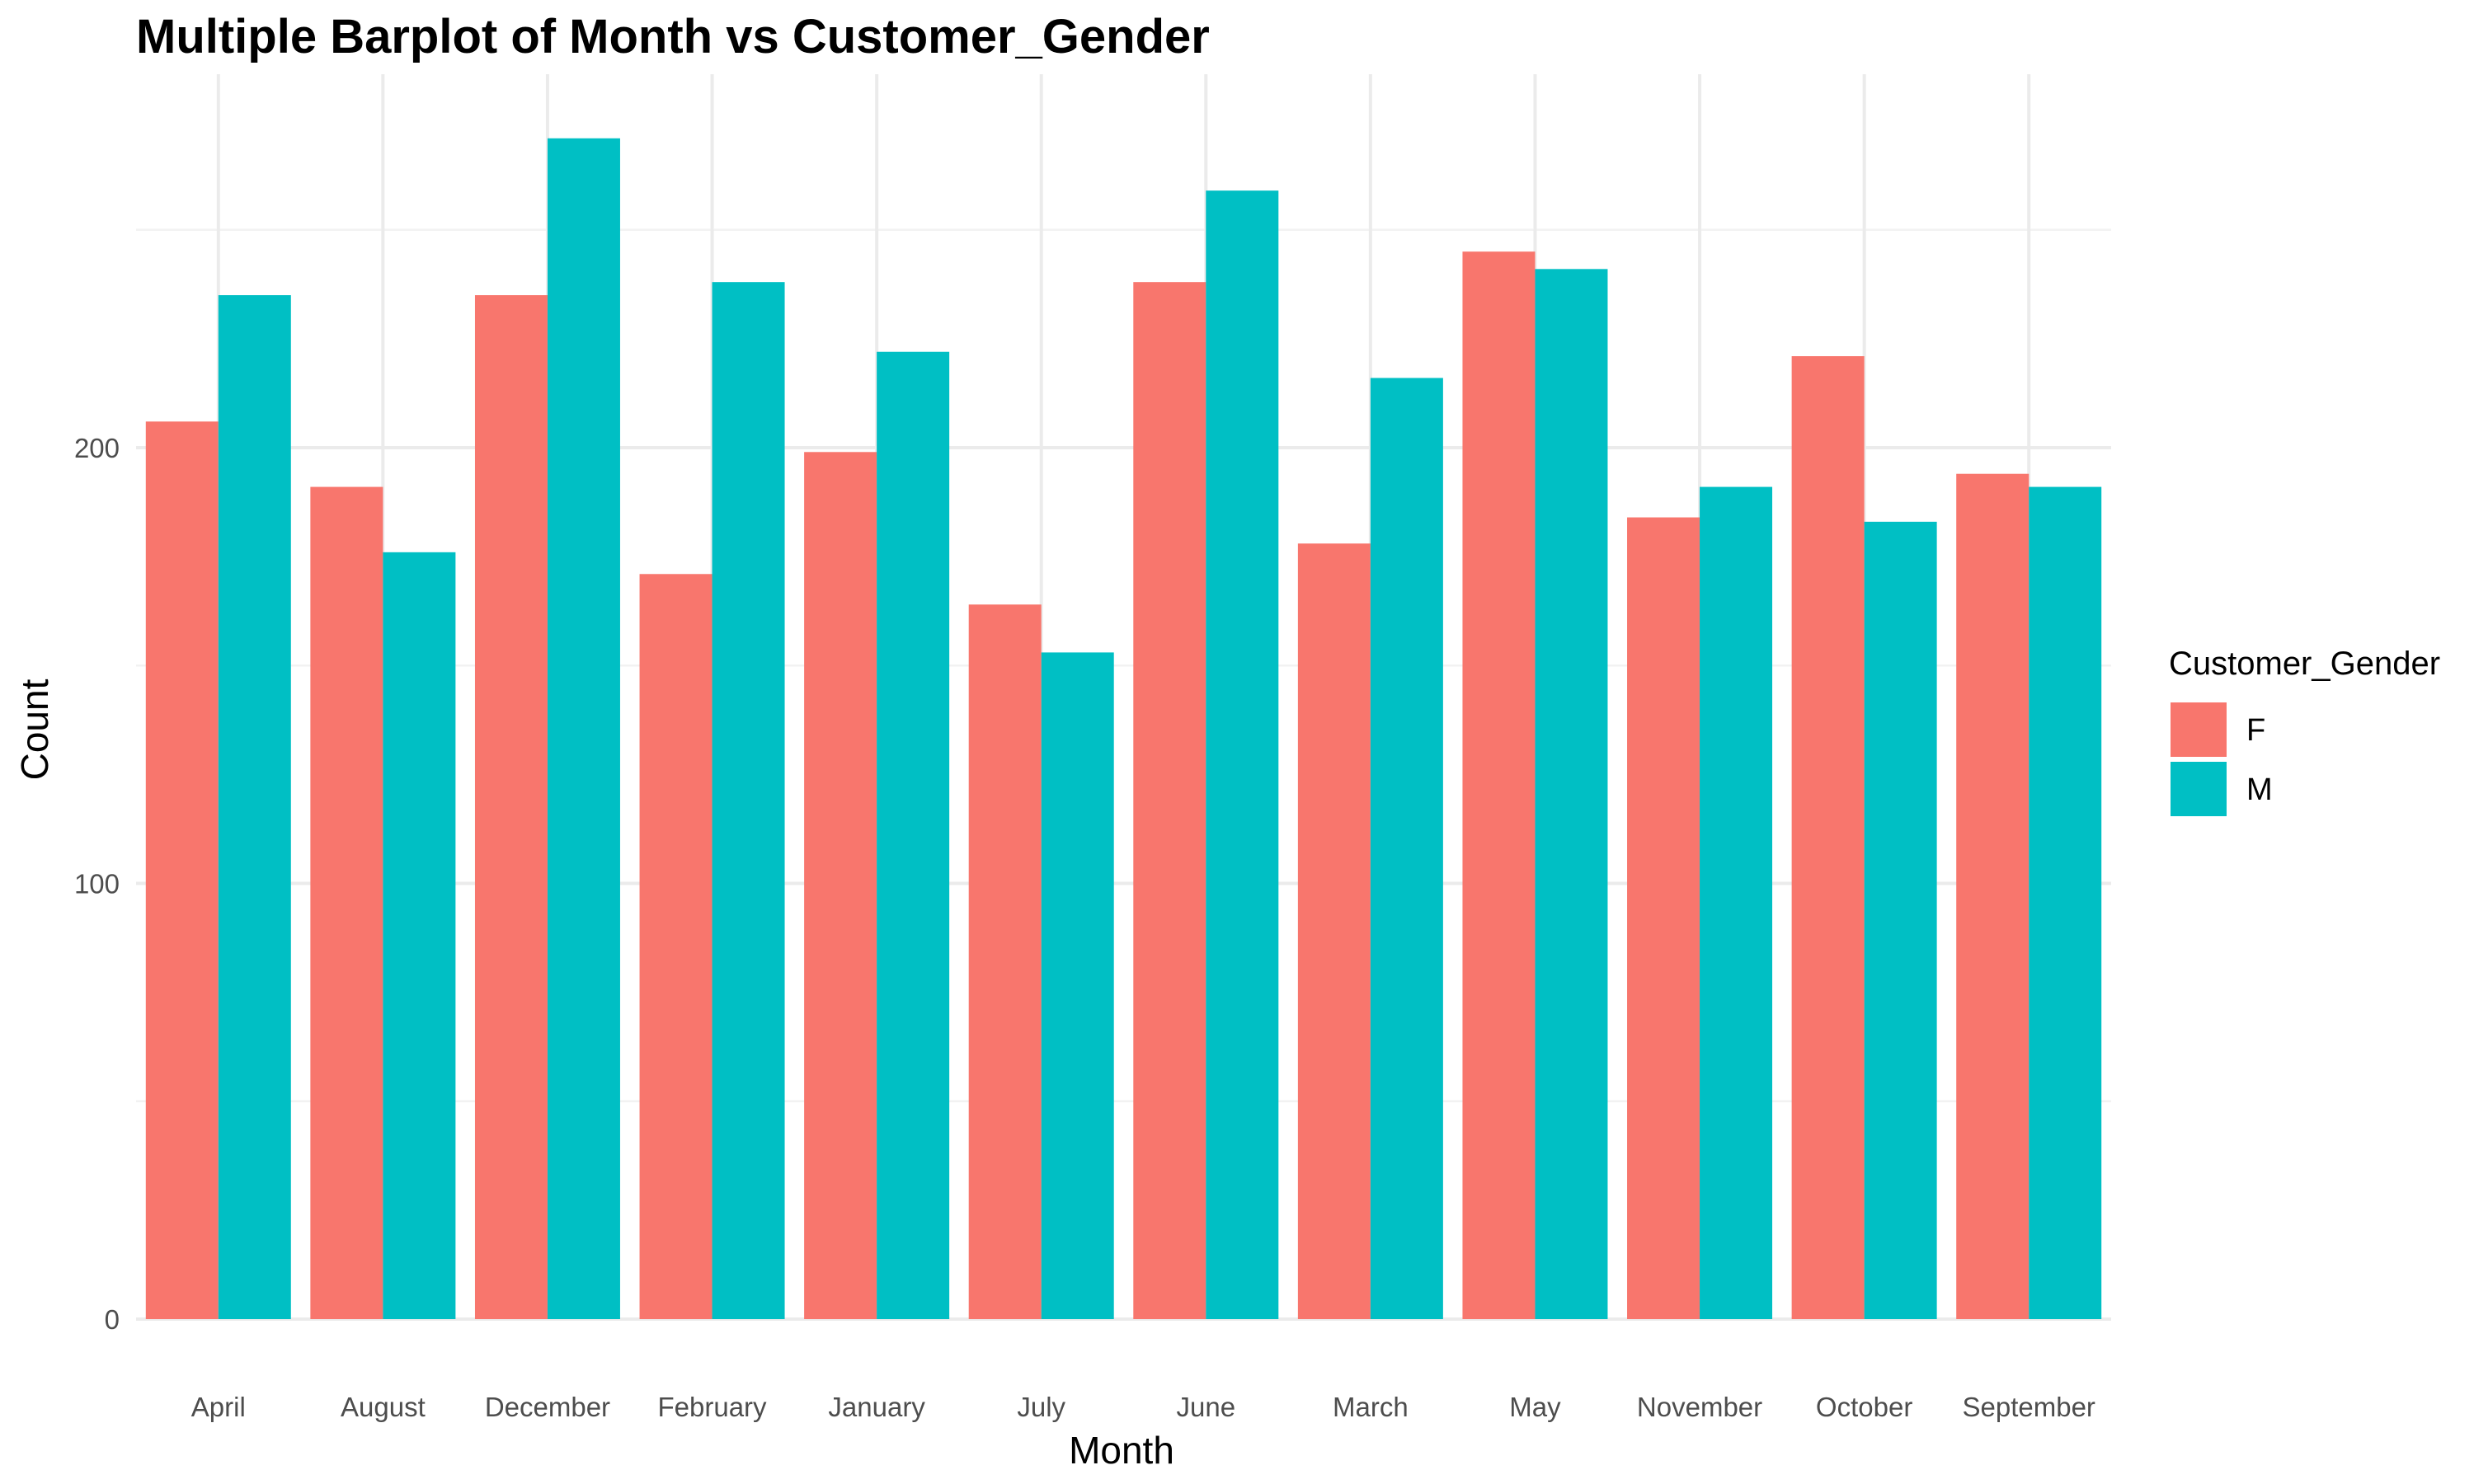 The image size is (2474, 1484). Describe the element at coordinates (1663, 918) in the screenshot. I see `bar-november-f` at that location.